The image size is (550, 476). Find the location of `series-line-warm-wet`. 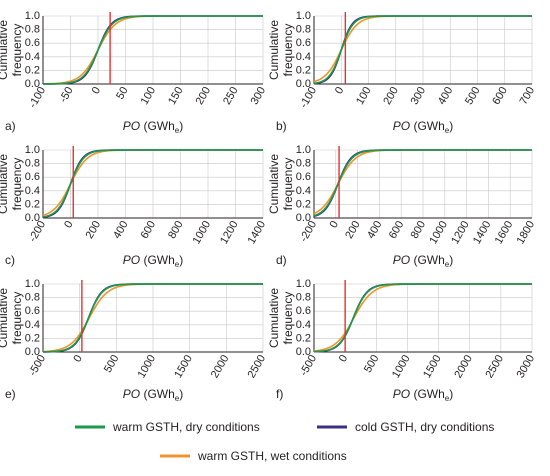

series-line-warm-wet is located at coordinates (422, 317).